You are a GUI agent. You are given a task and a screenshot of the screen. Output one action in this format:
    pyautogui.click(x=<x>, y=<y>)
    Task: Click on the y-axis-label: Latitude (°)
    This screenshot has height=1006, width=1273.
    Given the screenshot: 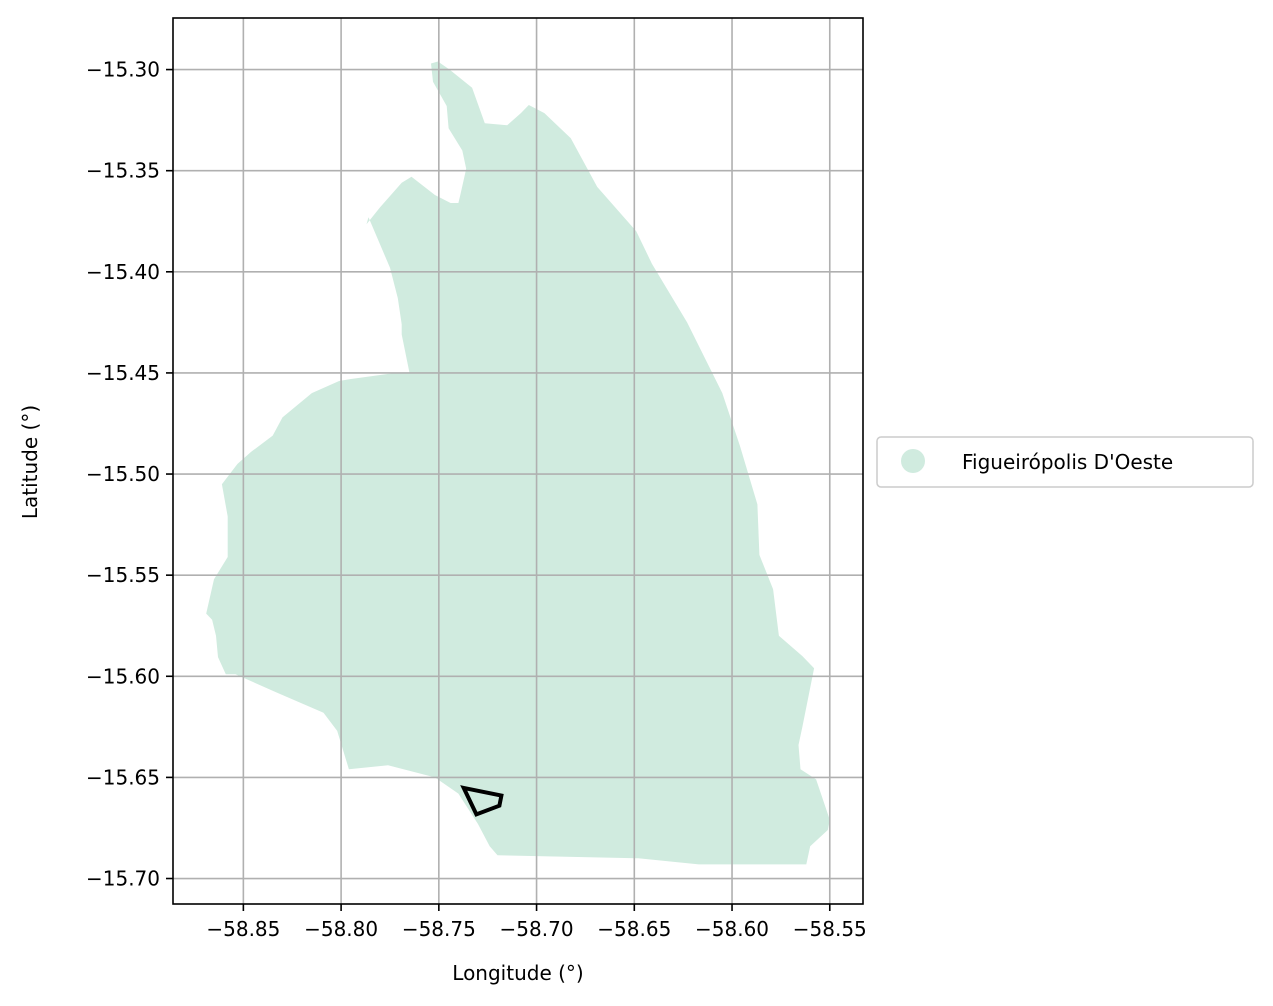 What is the action you would take?
    pyautogui.click(x=30, y=462)
    